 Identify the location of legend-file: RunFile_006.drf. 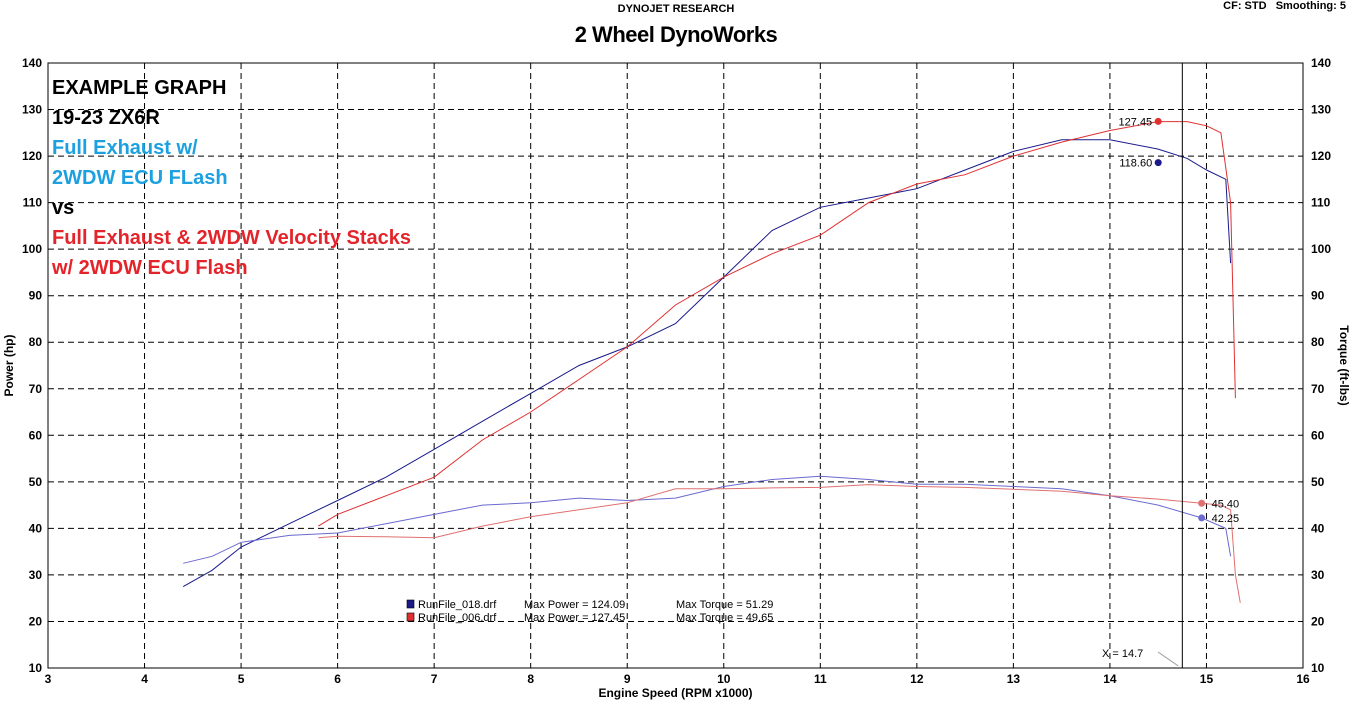
(457, 618).